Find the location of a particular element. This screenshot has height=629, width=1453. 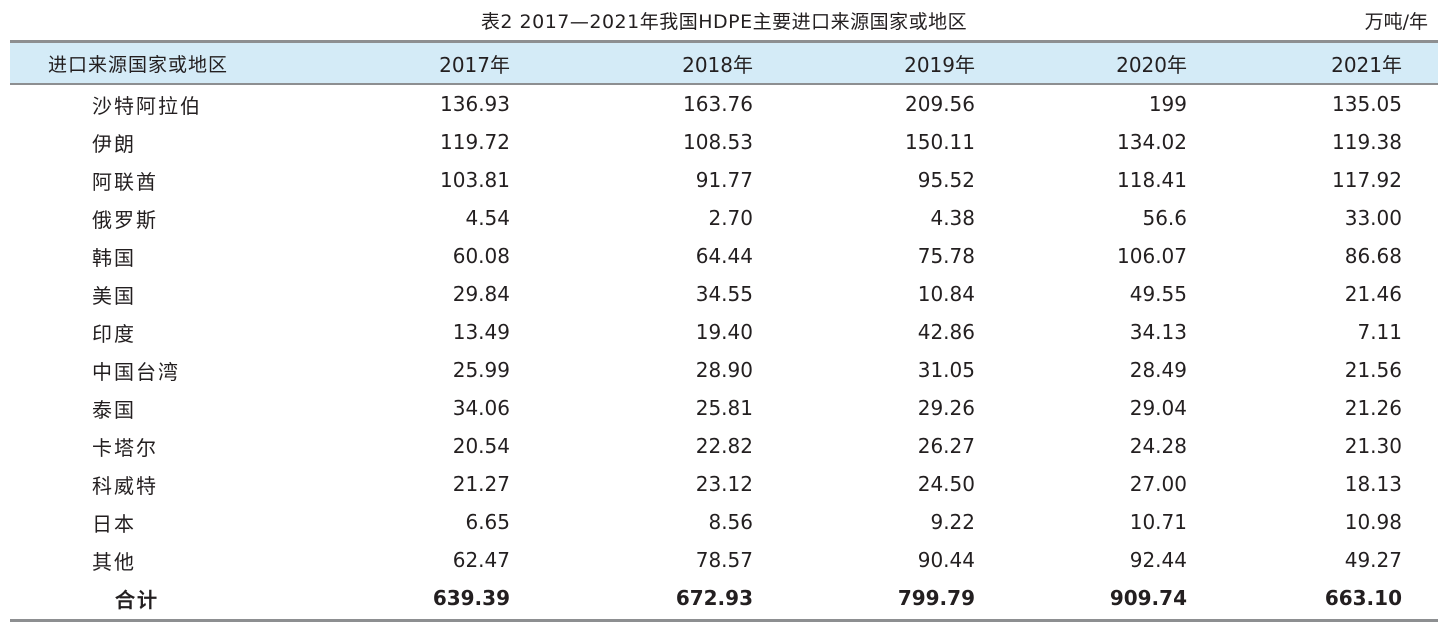

table-row: 阿联酋 103.81 91.77 95.52 118.41 117.92 is located at coordinates (724, 180).